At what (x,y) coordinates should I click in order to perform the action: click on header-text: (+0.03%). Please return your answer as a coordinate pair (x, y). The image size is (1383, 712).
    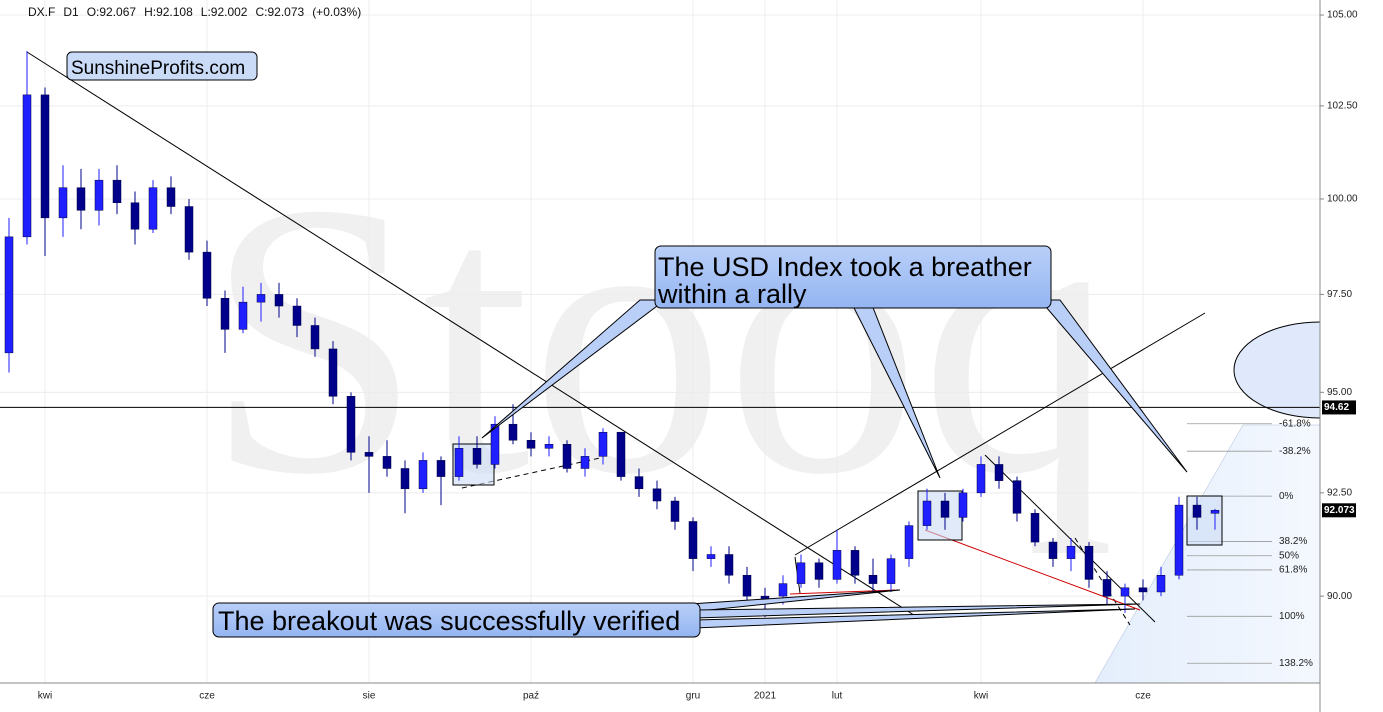
    Looking at the image, I should click on (336, 12).